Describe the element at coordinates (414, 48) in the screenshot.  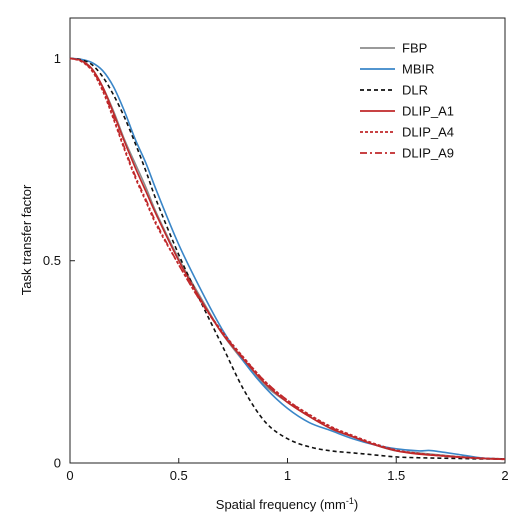
I see `legend-label: FBP` at that location.